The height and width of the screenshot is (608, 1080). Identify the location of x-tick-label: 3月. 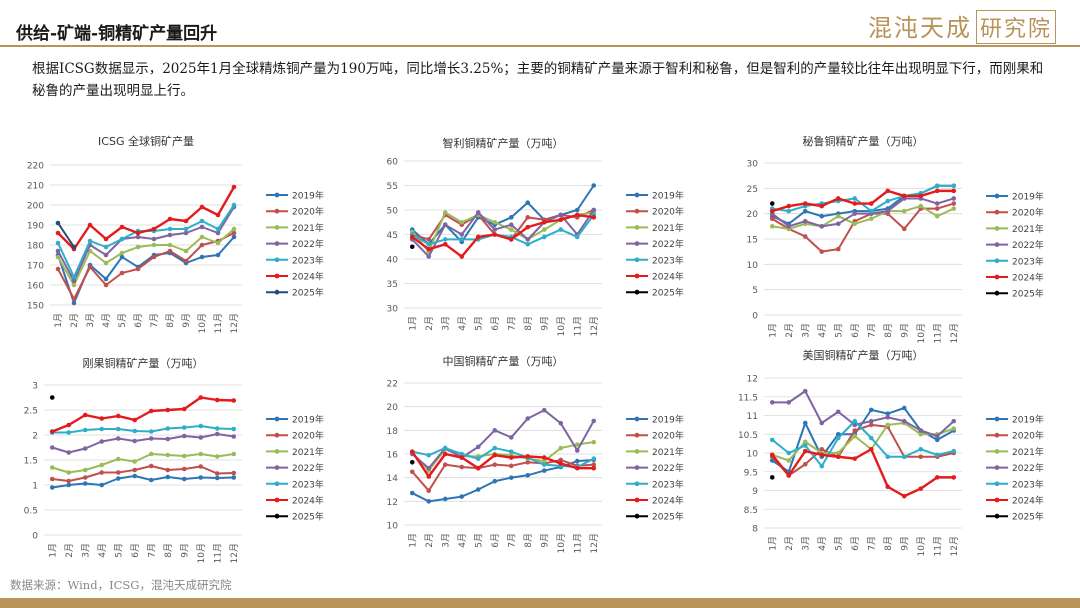
(805, 330).